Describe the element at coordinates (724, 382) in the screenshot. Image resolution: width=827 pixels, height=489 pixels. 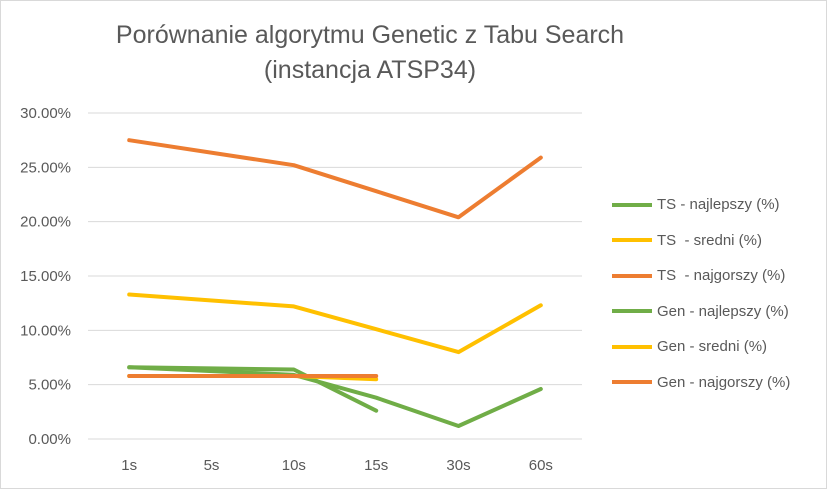
I see `legend-label: Gen - najgorszy (%)` at that location.